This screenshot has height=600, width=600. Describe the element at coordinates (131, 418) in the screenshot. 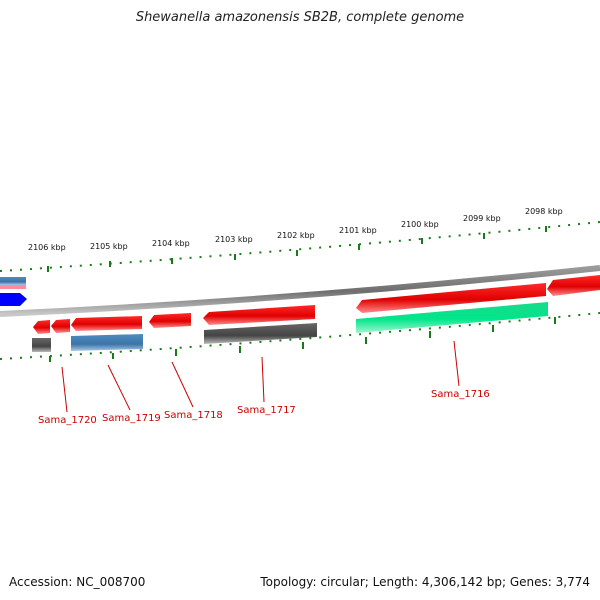

I see `gene-label-sama-1719: Sama_1719` at that location.